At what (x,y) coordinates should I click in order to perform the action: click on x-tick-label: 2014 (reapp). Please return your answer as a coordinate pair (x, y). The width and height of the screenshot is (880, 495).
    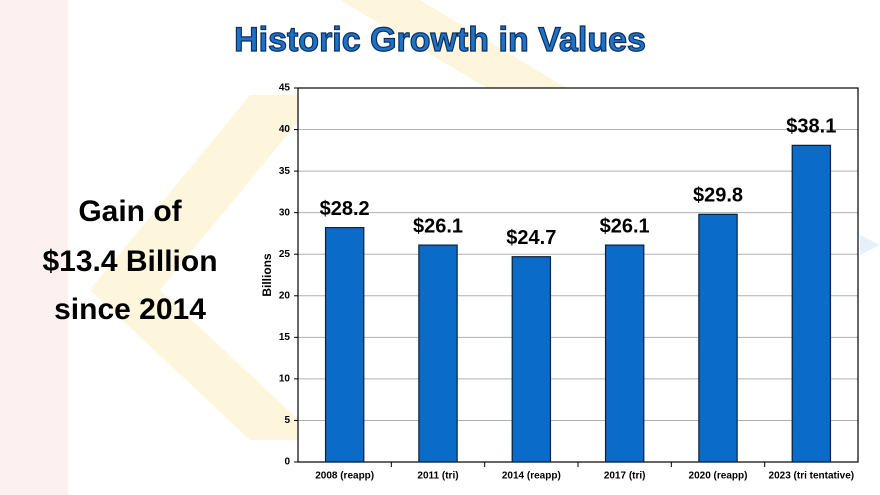
    Looking at the image, I should click on (531, 476).